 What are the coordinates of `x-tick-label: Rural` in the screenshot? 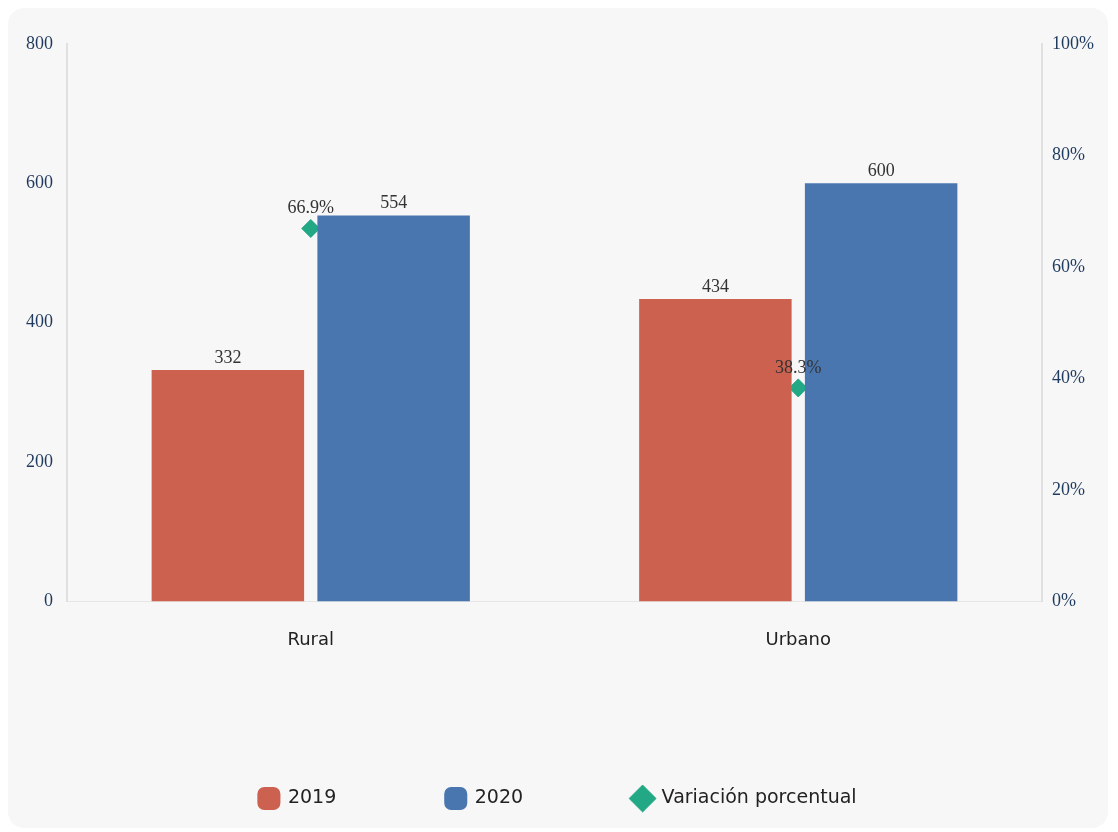 It's located at (311, 638).